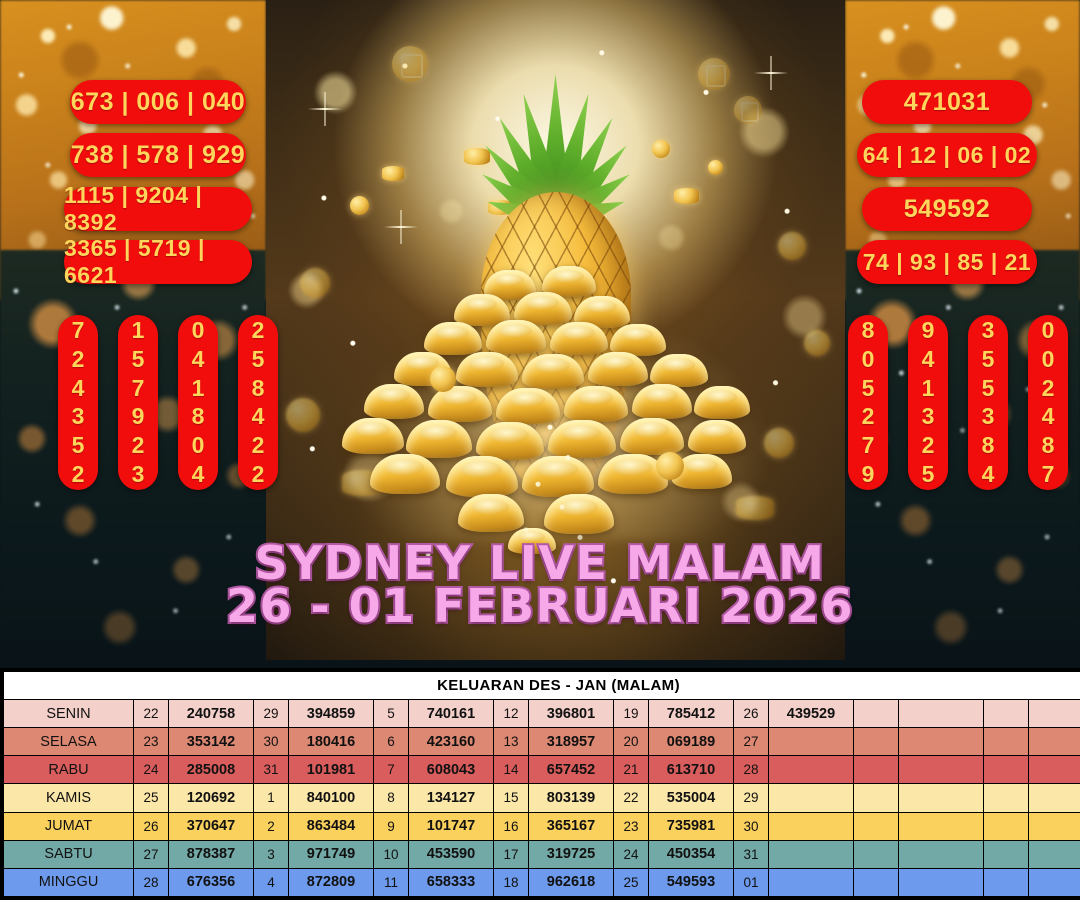 The height and width of the screenshot is (900, 1080). What do you see at coordinates (691, 854) in the screenshot?
I see `row-result-number: 450354` at bounding box center [691, 854].